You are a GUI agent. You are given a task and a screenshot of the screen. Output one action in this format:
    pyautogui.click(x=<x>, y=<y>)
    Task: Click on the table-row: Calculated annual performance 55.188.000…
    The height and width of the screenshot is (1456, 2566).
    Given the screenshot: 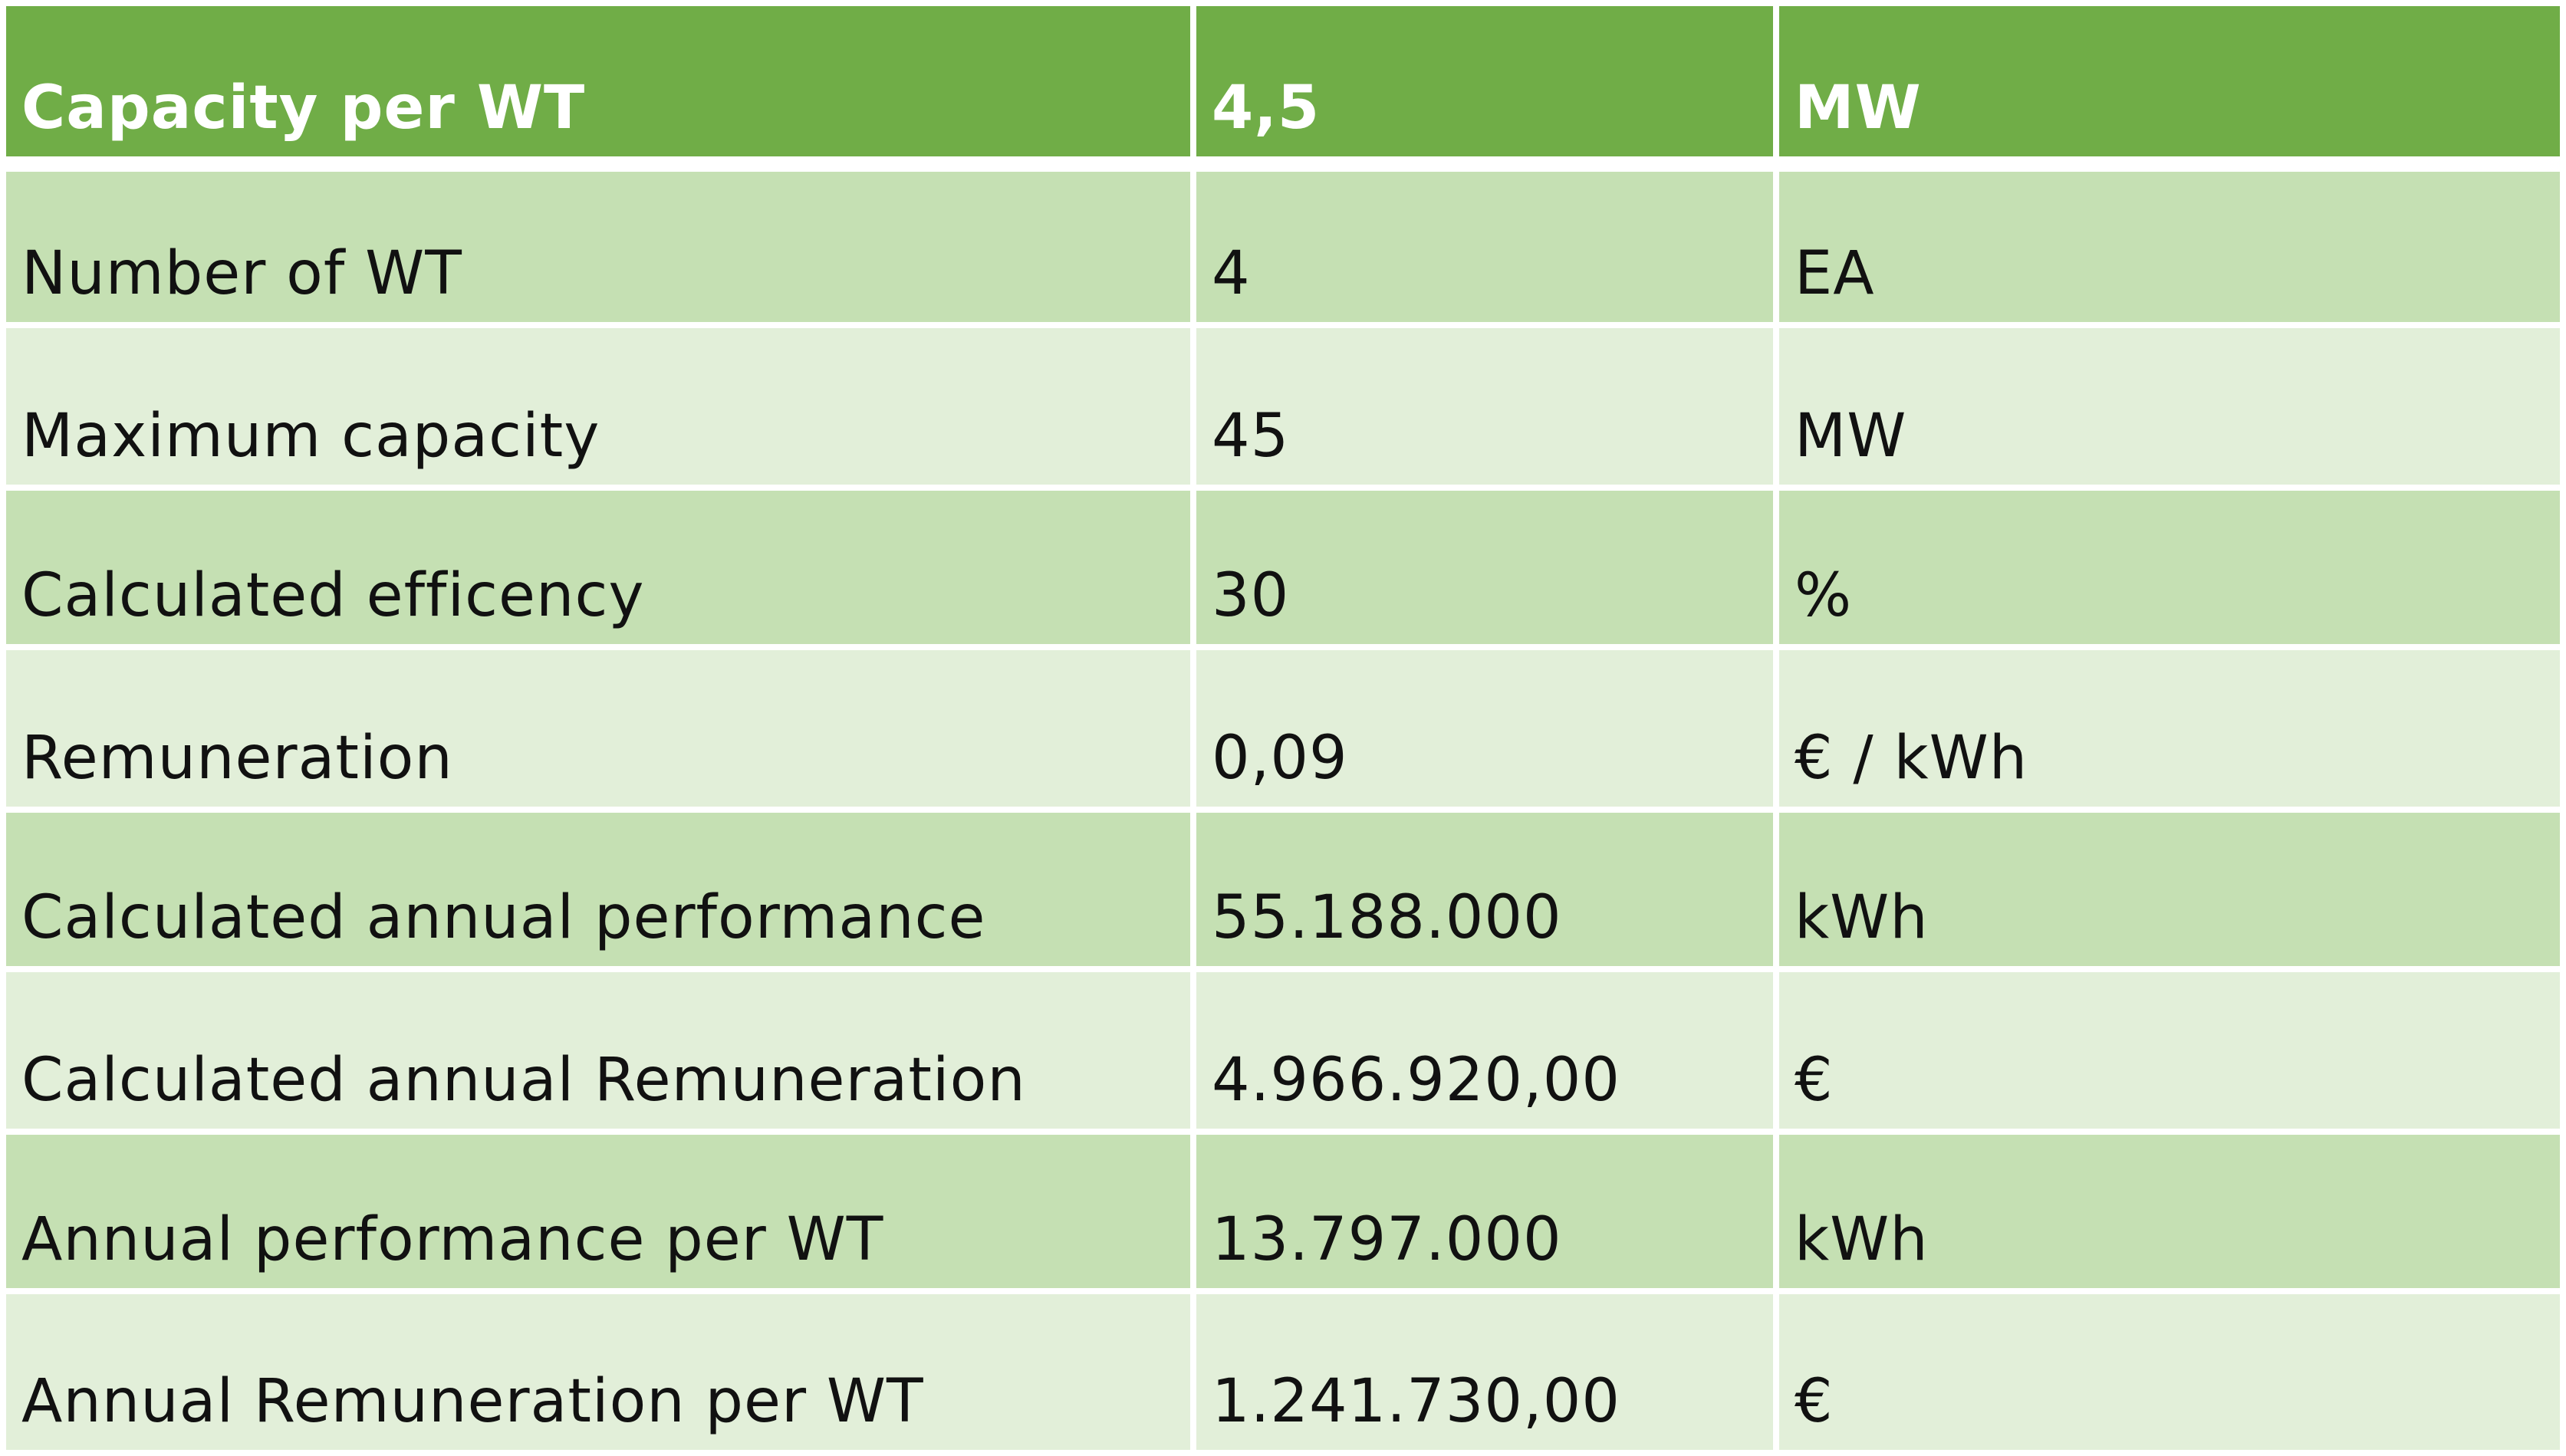 What is the action you would take?
    pyautogui.click(x=1283, y=889)
    